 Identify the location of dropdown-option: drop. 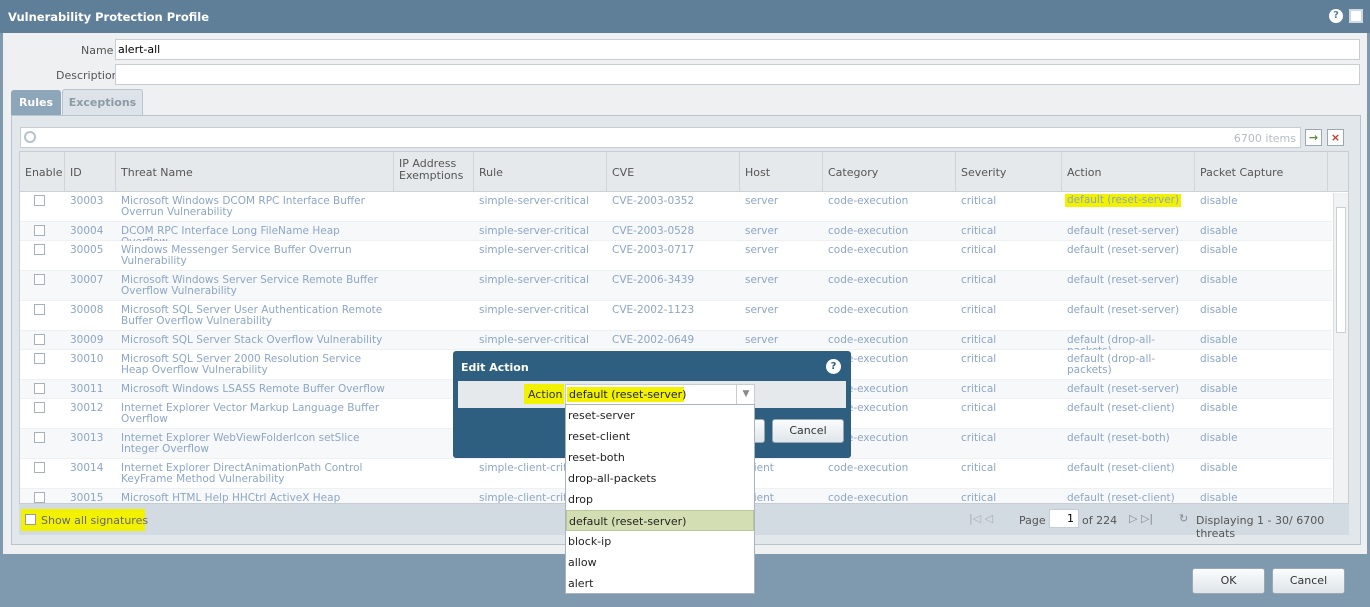
(580, 499).